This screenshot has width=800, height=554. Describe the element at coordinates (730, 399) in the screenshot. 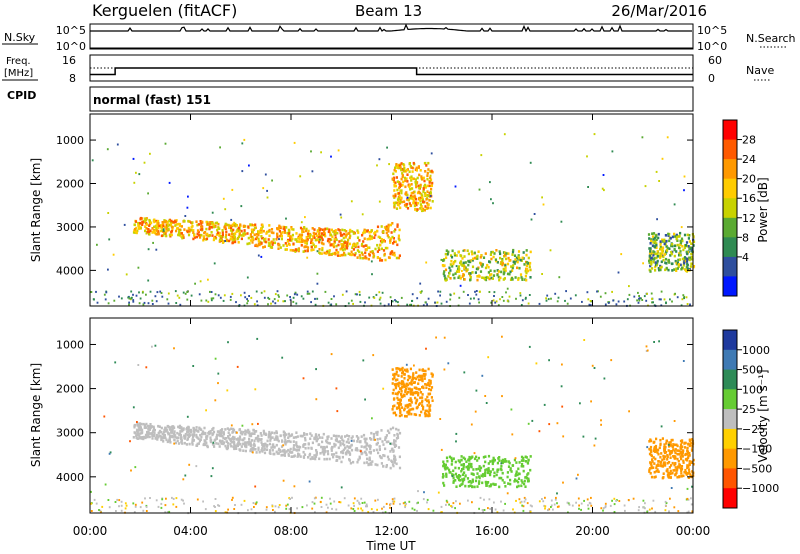

I see `colorbar-swatch` at that location.